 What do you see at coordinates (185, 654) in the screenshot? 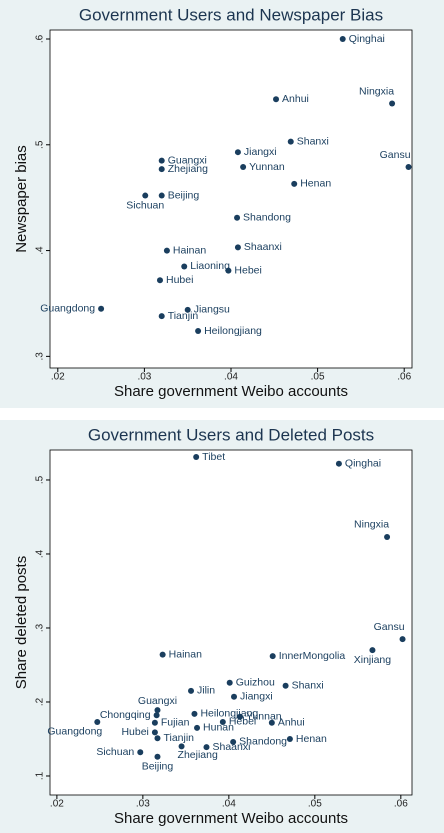
I see `point-label: Hainan` at bounding box center [185, 654].